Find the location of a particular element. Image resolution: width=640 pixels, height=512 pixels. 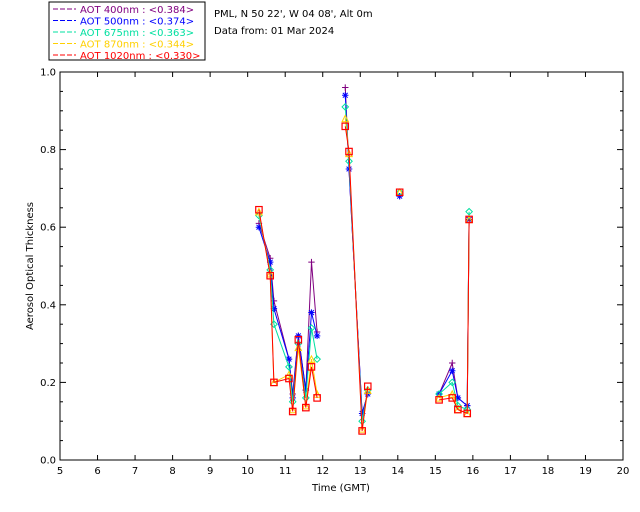

x-tick-label: 11 is located at coordinates (285, 471).